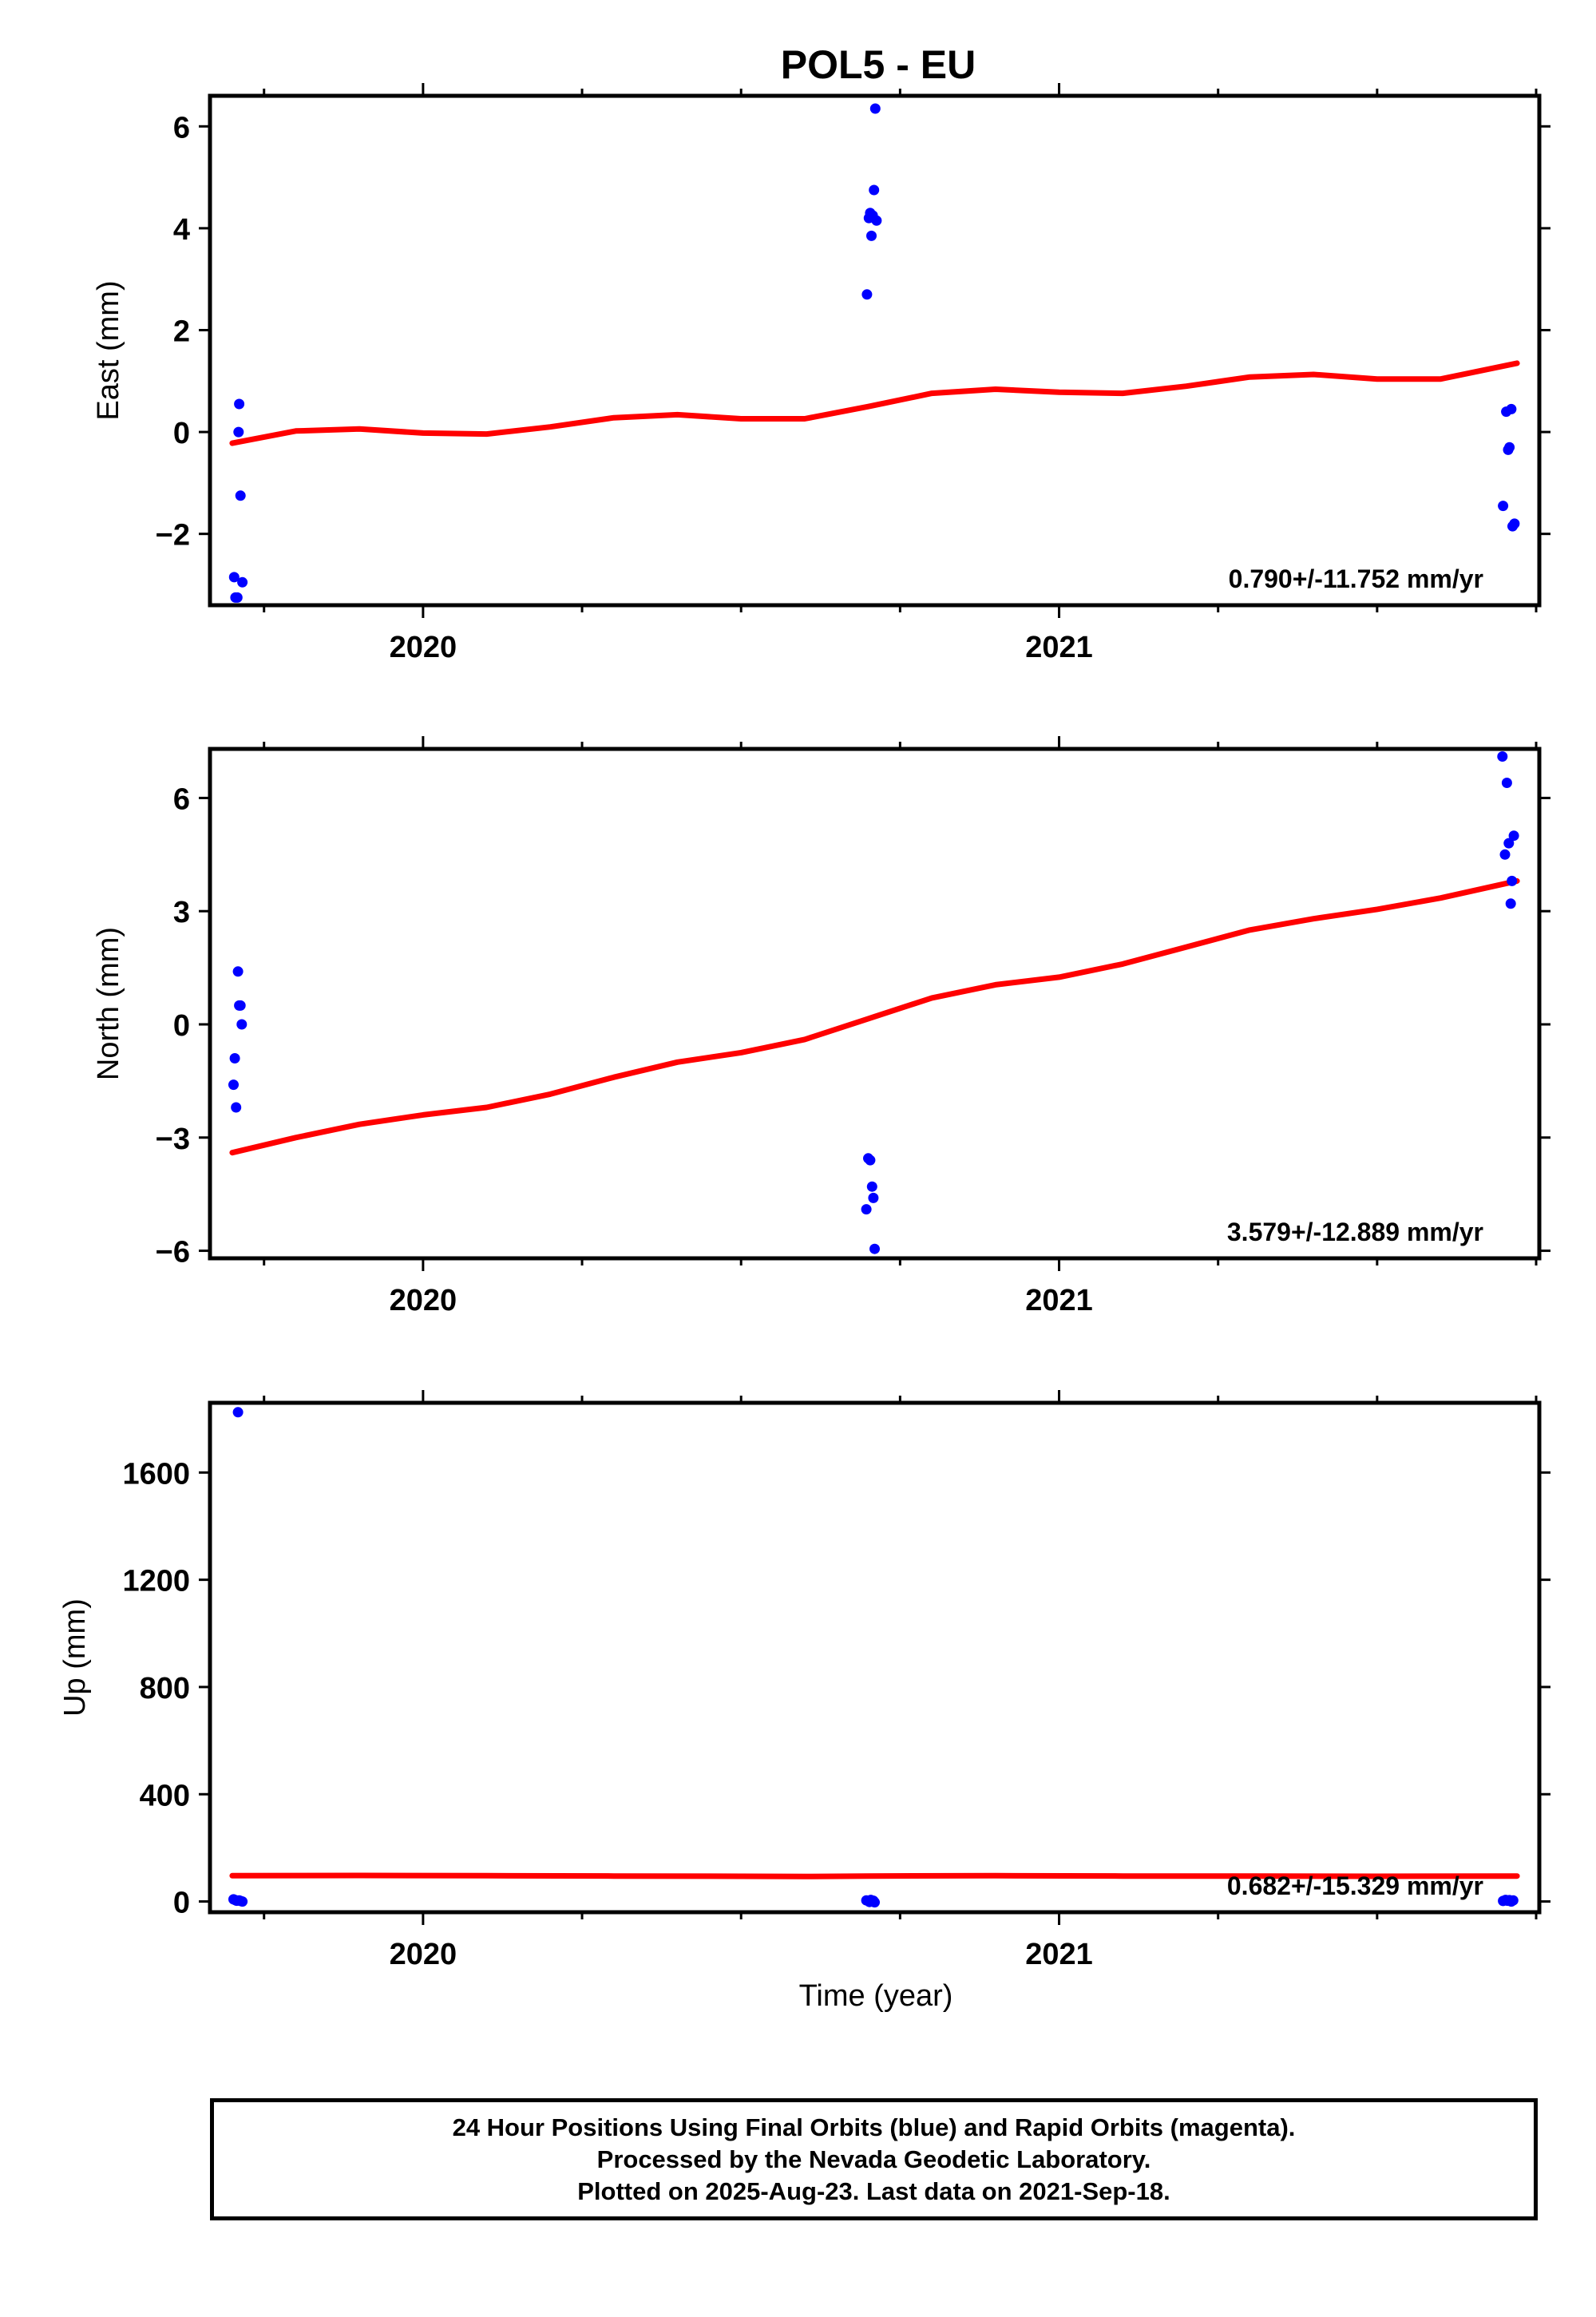 The width and height of the screenshot is (1596, 2317). I want to click on north-y-tick-label: −6, so click(173, 1252).